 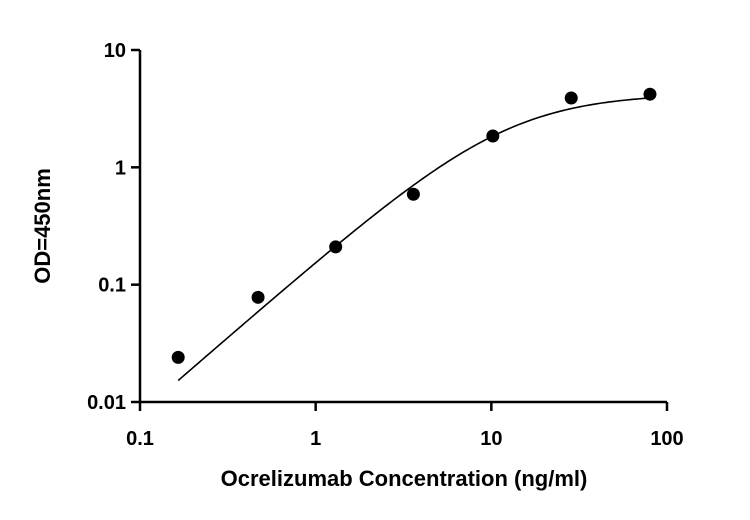 I want to click on y-axis-title: OD=450nm, so click(x=42, y=226).